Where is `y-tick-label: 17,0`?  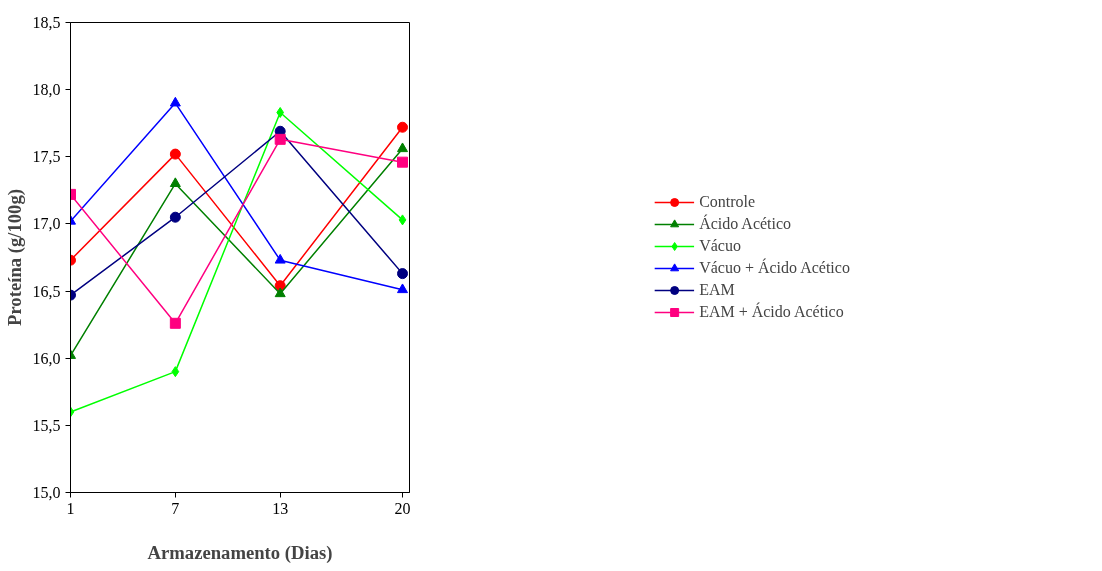 y-tick-label: 17,0 is located at coordinates (46, 224).